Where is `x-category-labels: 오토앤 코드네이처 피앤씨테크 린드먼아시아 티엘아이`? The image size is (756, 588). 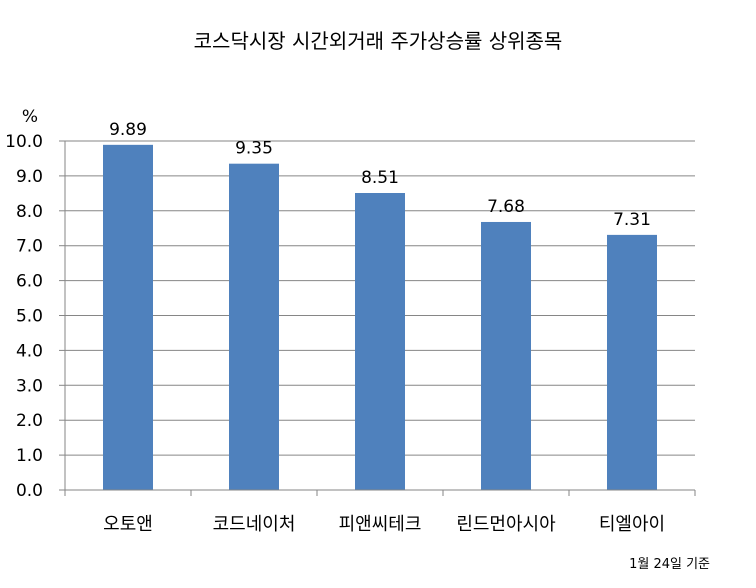
x-category-labels: 오토앤 코드네이처 피앤씨테크 린드먼아시아 티엘아이 is located at coordinates (384, 524).